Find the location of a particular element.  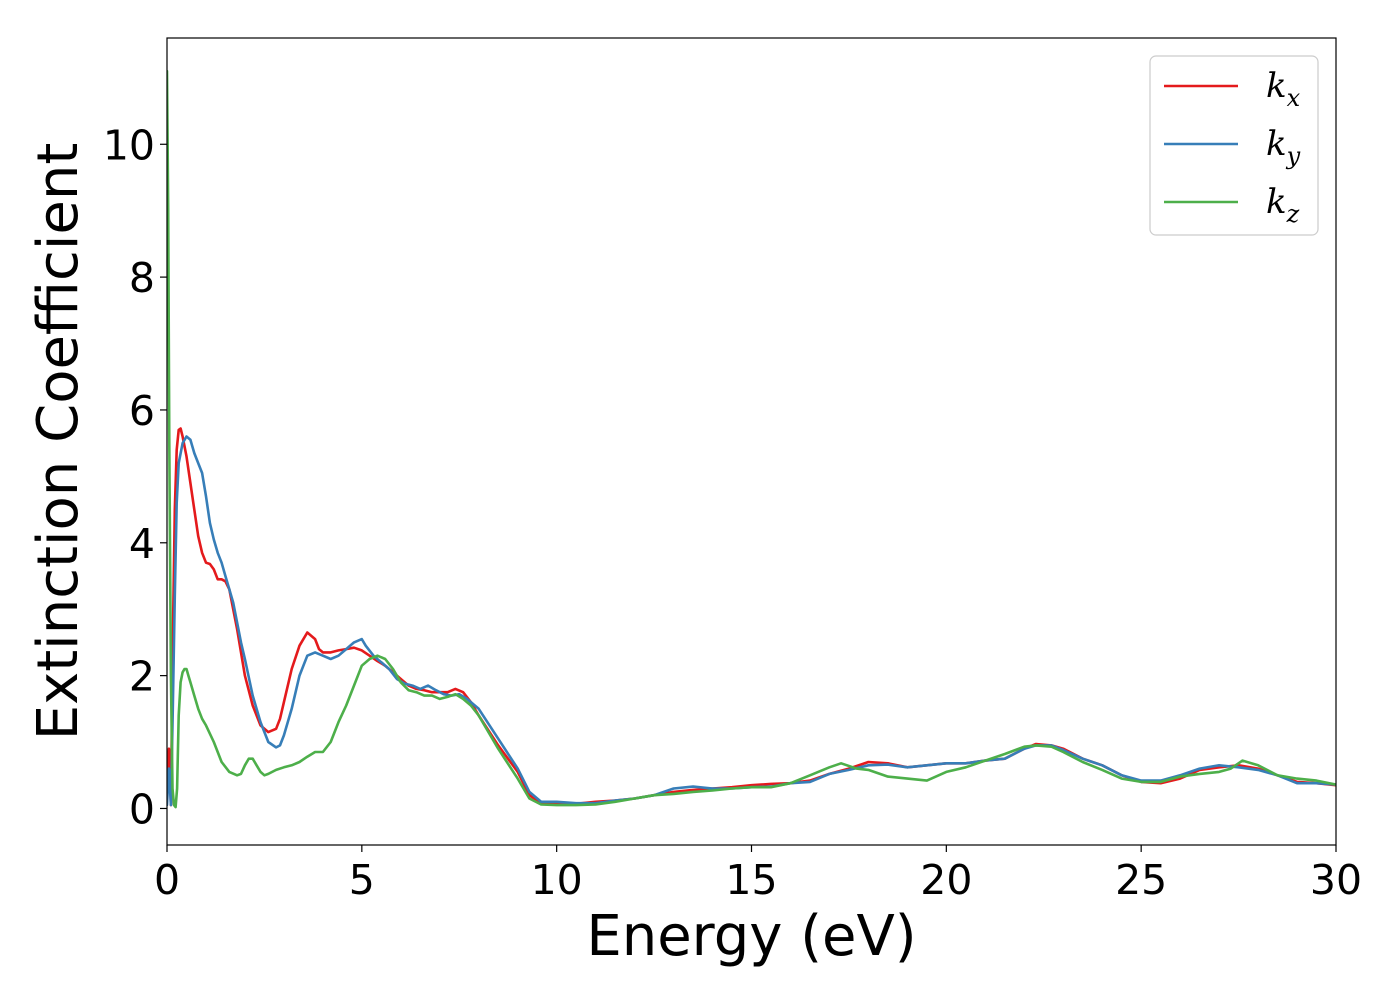

x-tick-label: 5 is located at coordinates (362, 880).